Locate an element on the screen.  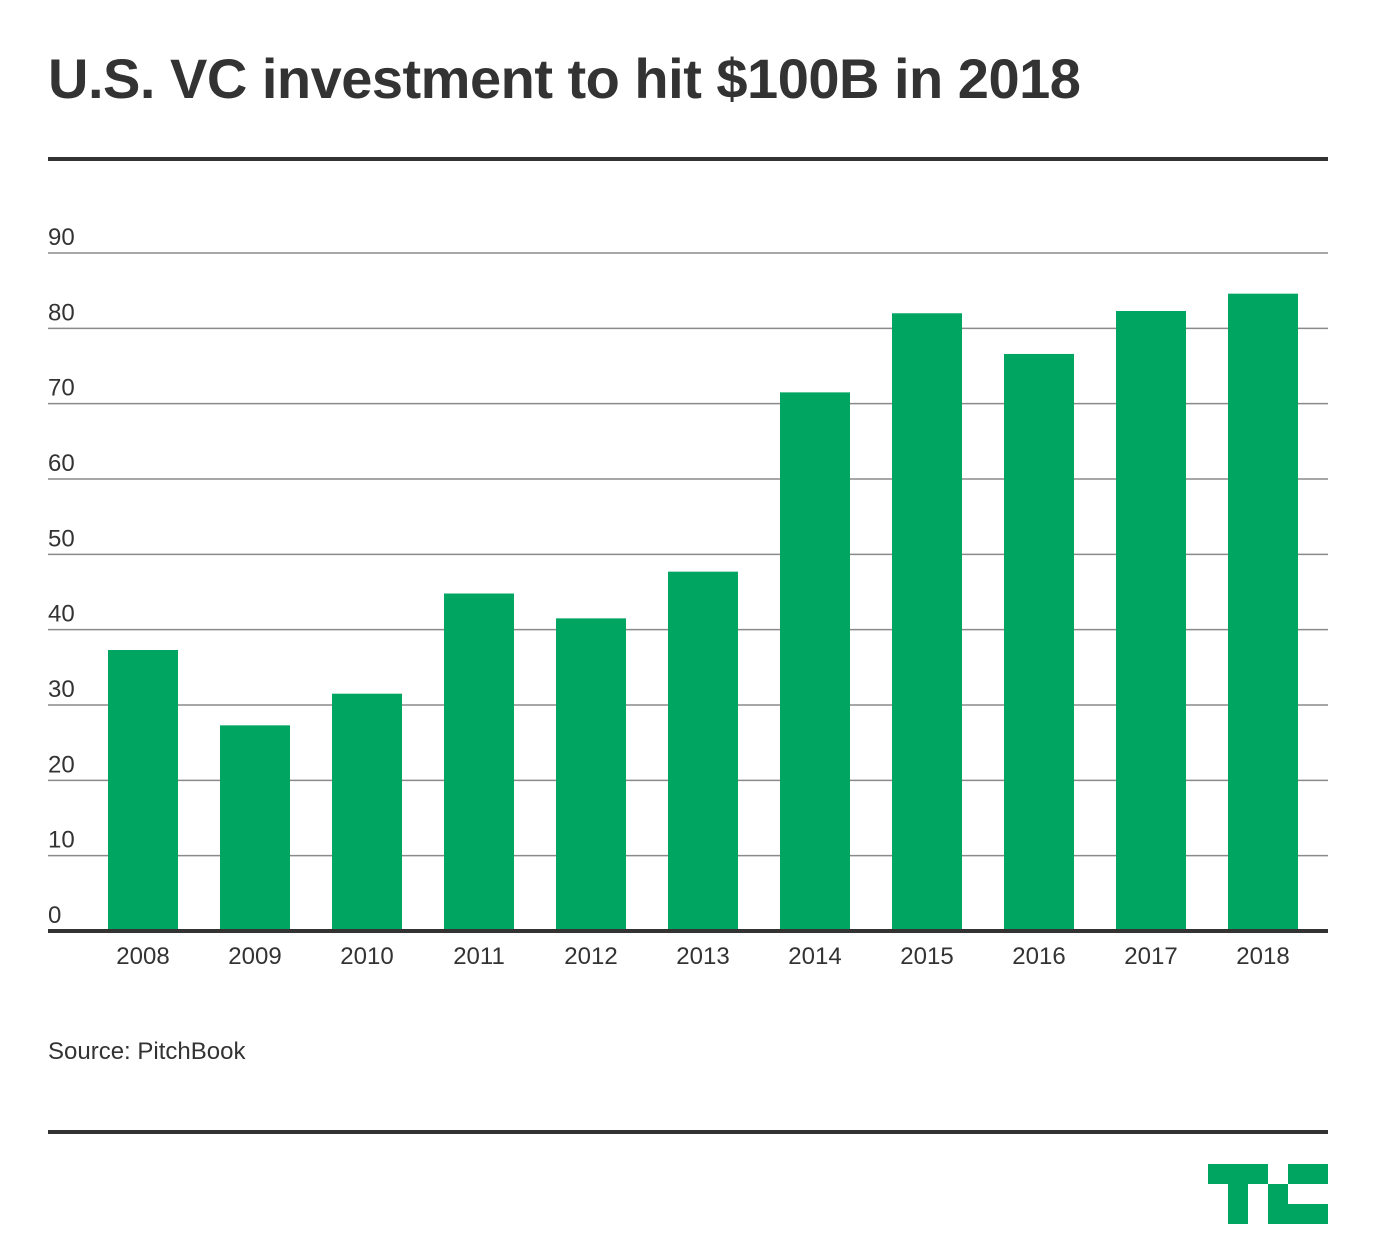
logo-t-stem is located at coordinates (1238, 1204).